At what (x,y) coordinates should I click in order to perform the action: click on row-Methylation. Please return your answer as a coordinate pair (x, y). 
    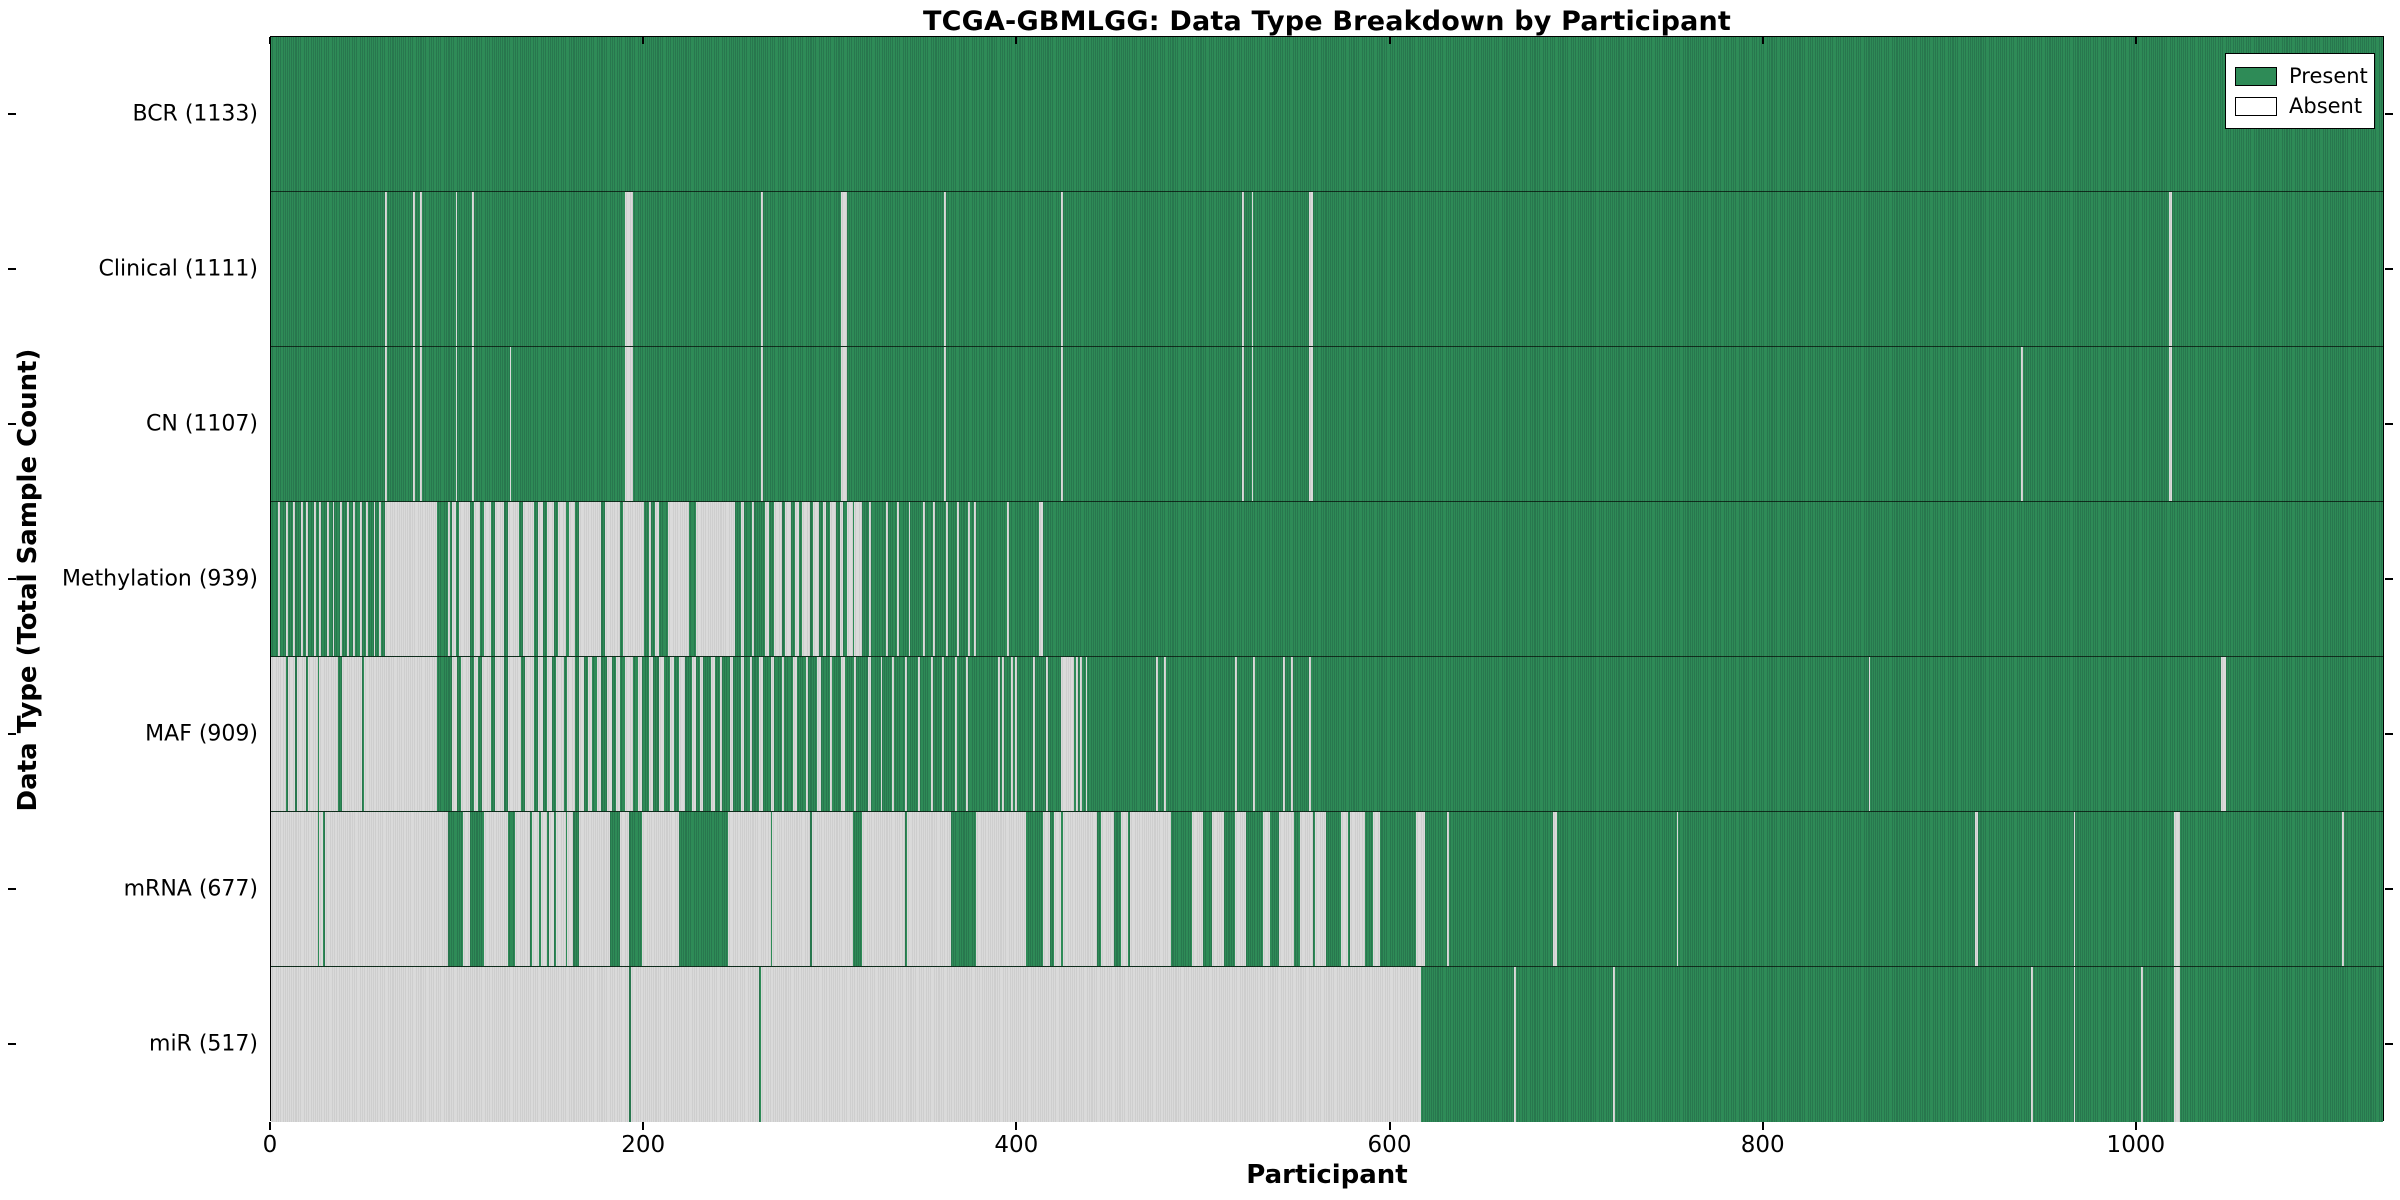
    Looking at the image, I should click on (1327, 579).